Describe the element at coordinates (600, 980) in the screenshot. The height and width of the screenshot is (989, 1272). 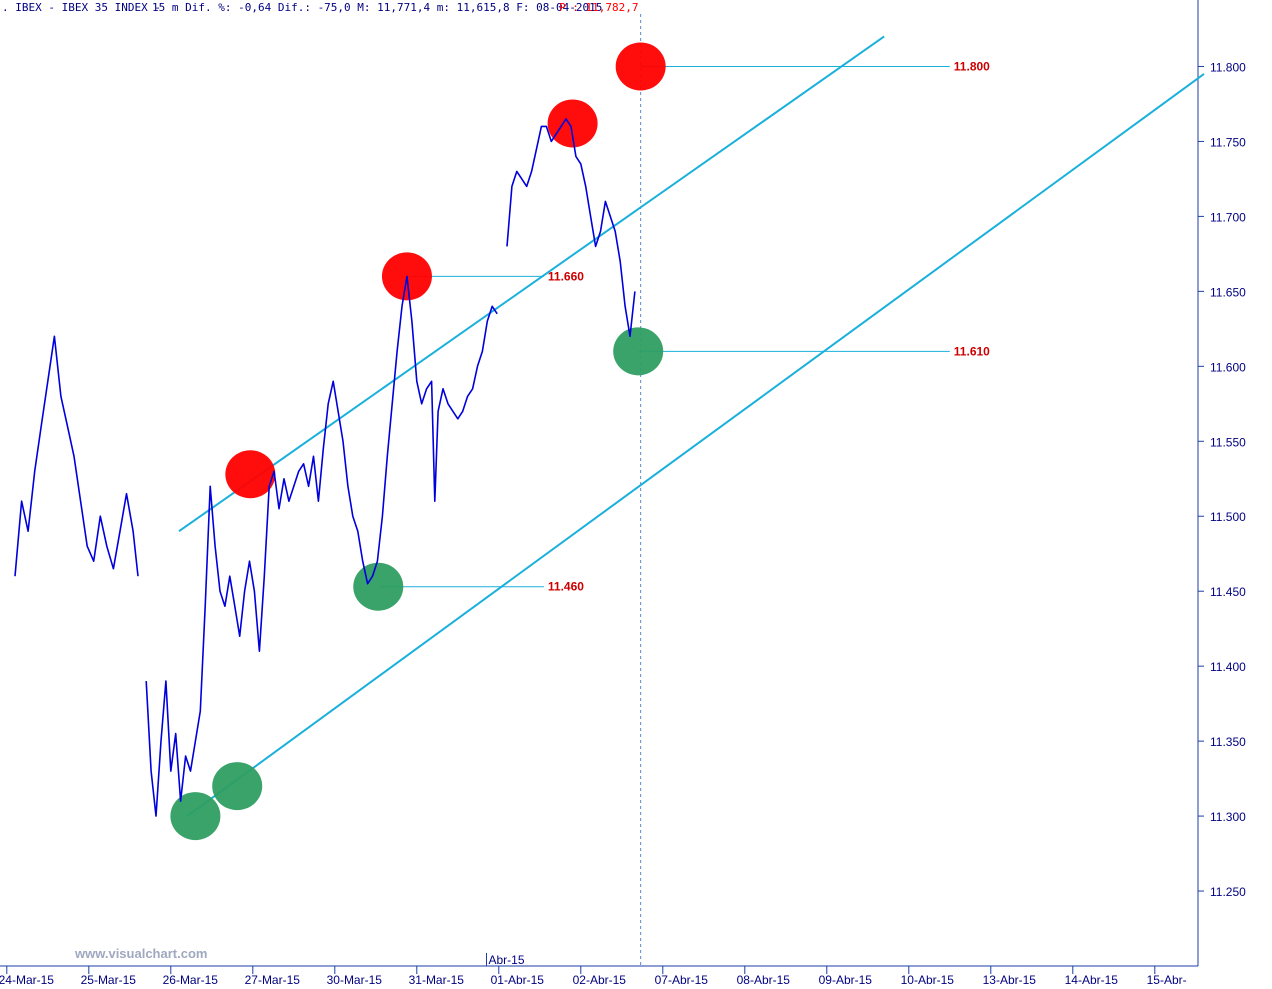
I see `x-tick-label: 02-Abr-15` at that location.